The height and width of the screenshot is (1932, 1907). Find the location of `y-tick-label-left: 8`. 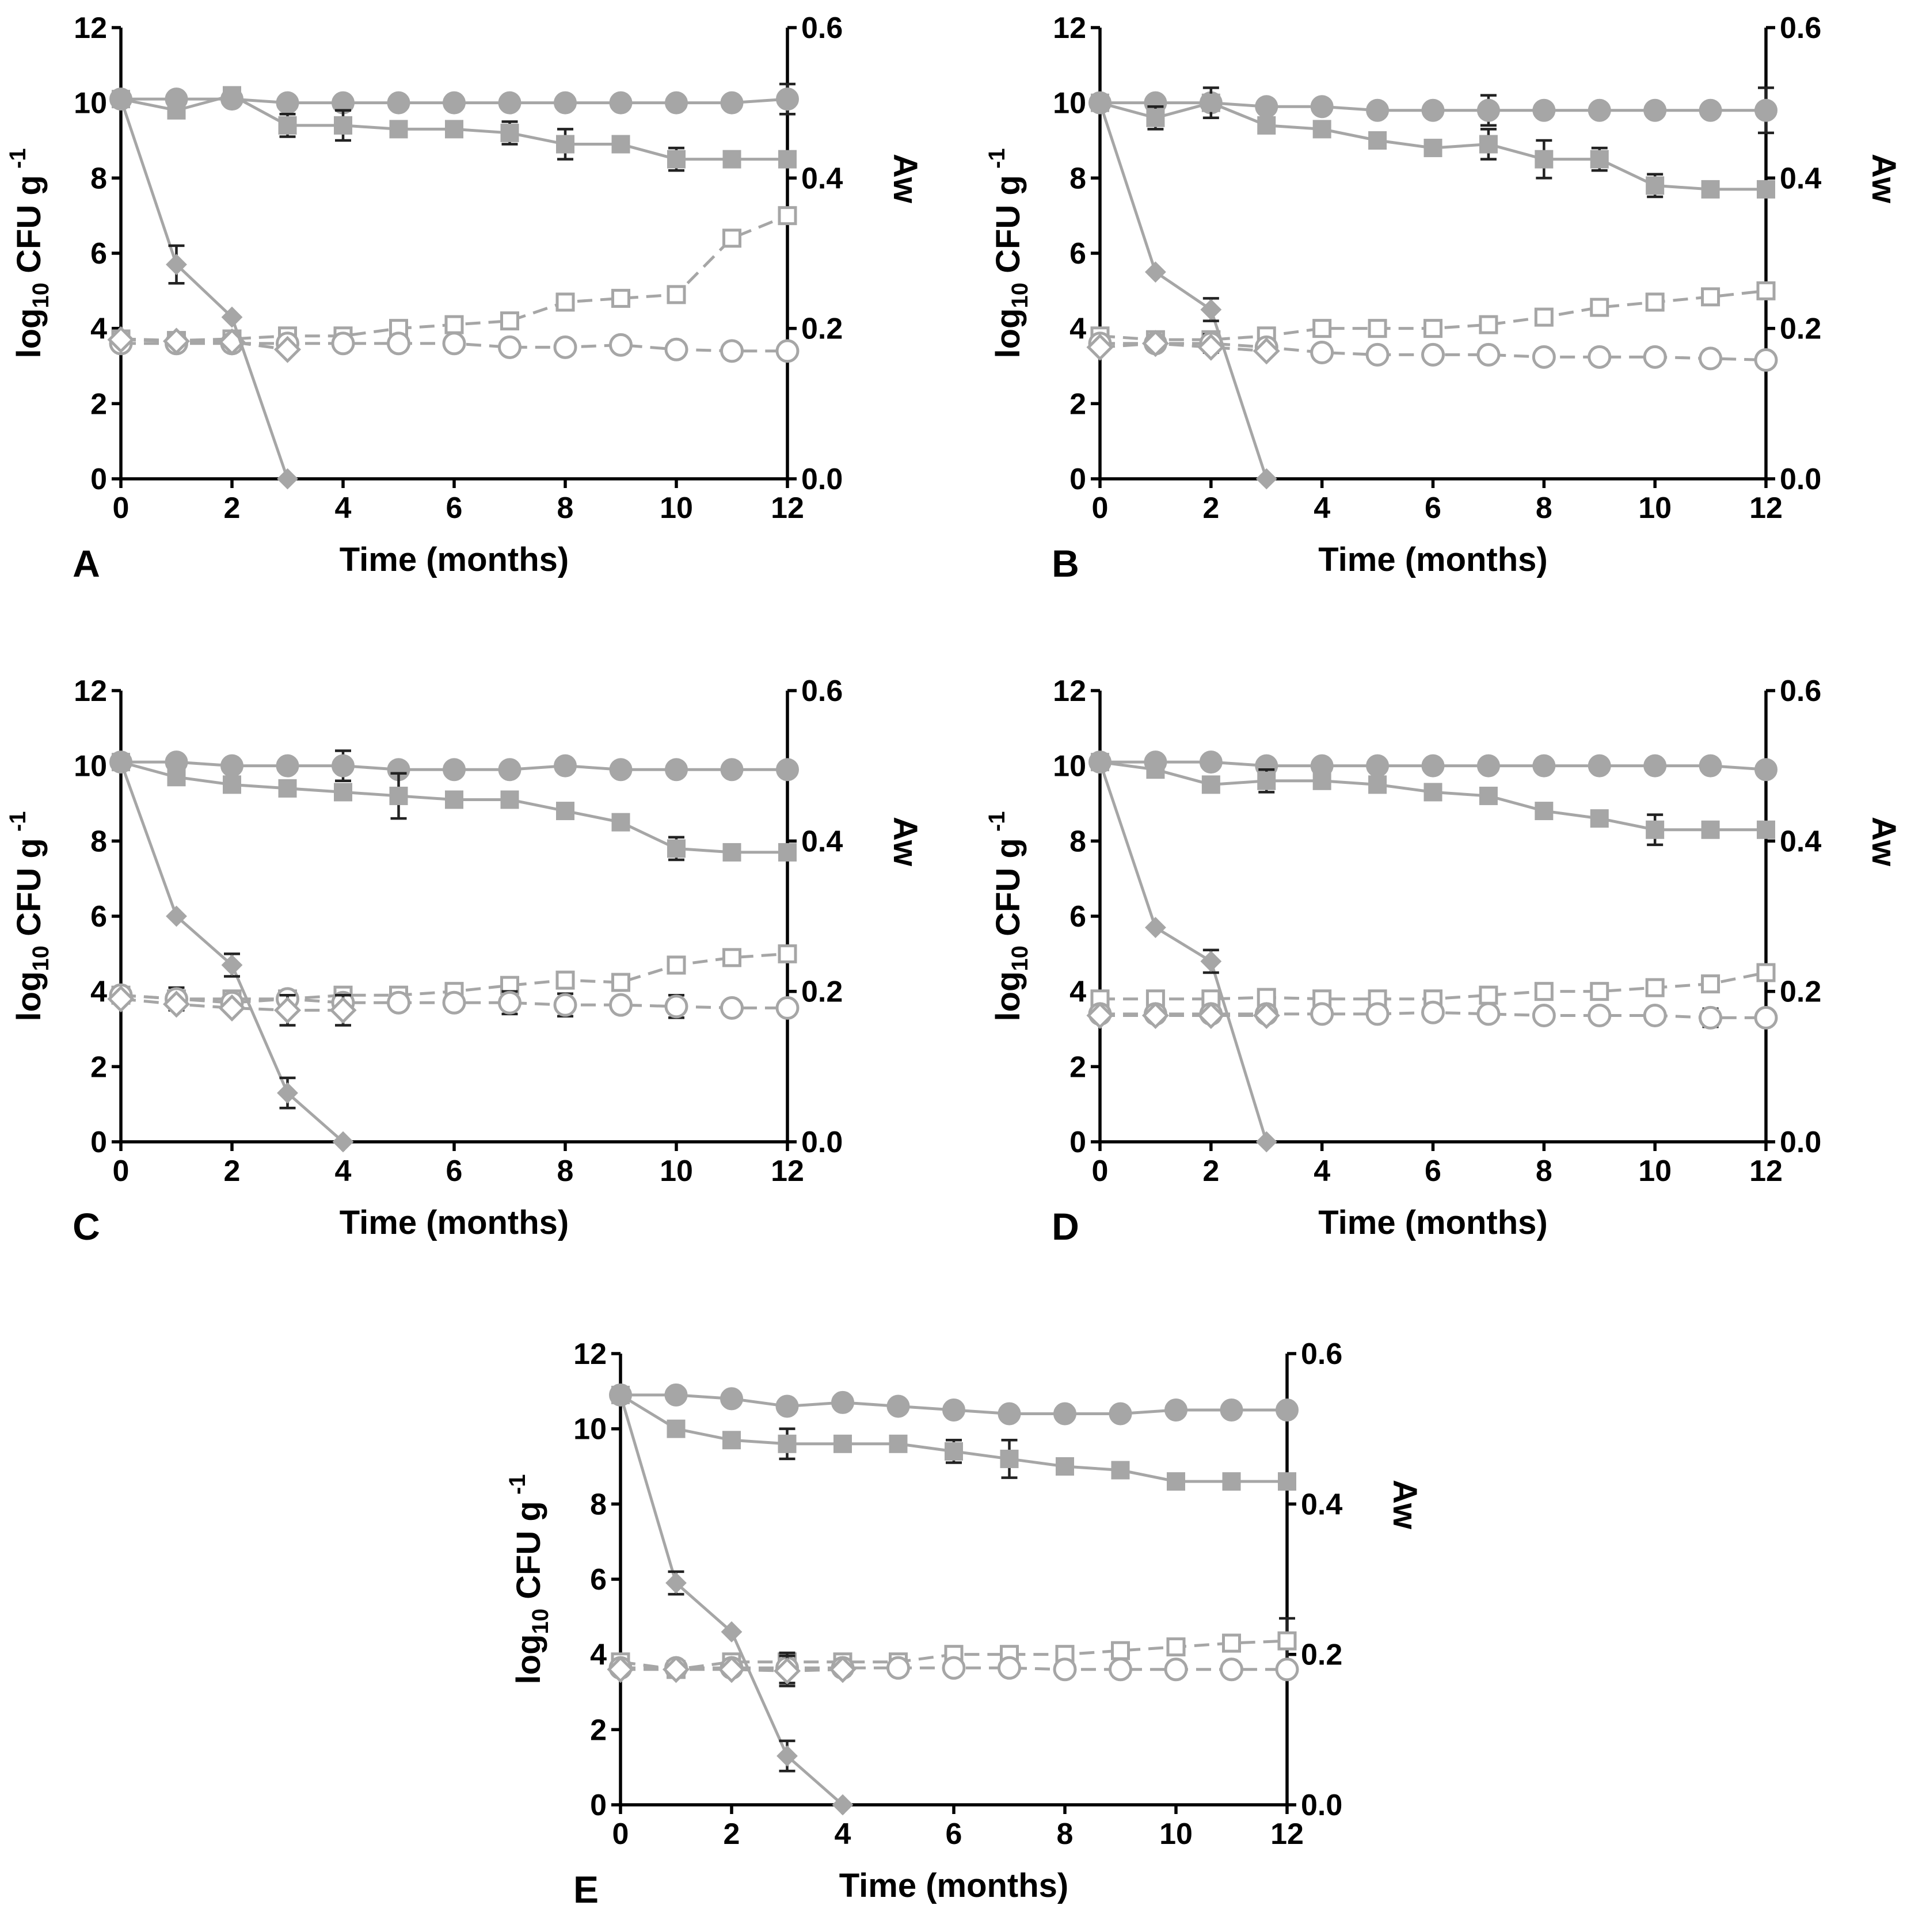

y-tick-label-left: 8 is located at coordinates (99, 841).